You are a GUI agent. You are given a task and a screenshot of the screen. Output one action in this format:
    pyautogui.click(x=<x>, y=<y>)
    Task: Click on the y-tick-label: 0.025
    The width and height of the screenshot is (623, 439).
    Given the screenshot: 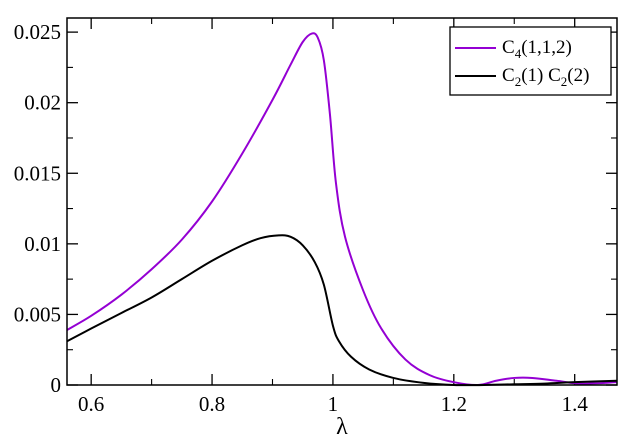 What is the action you would take?
    pyautogui.click(x=37, y=32)
    